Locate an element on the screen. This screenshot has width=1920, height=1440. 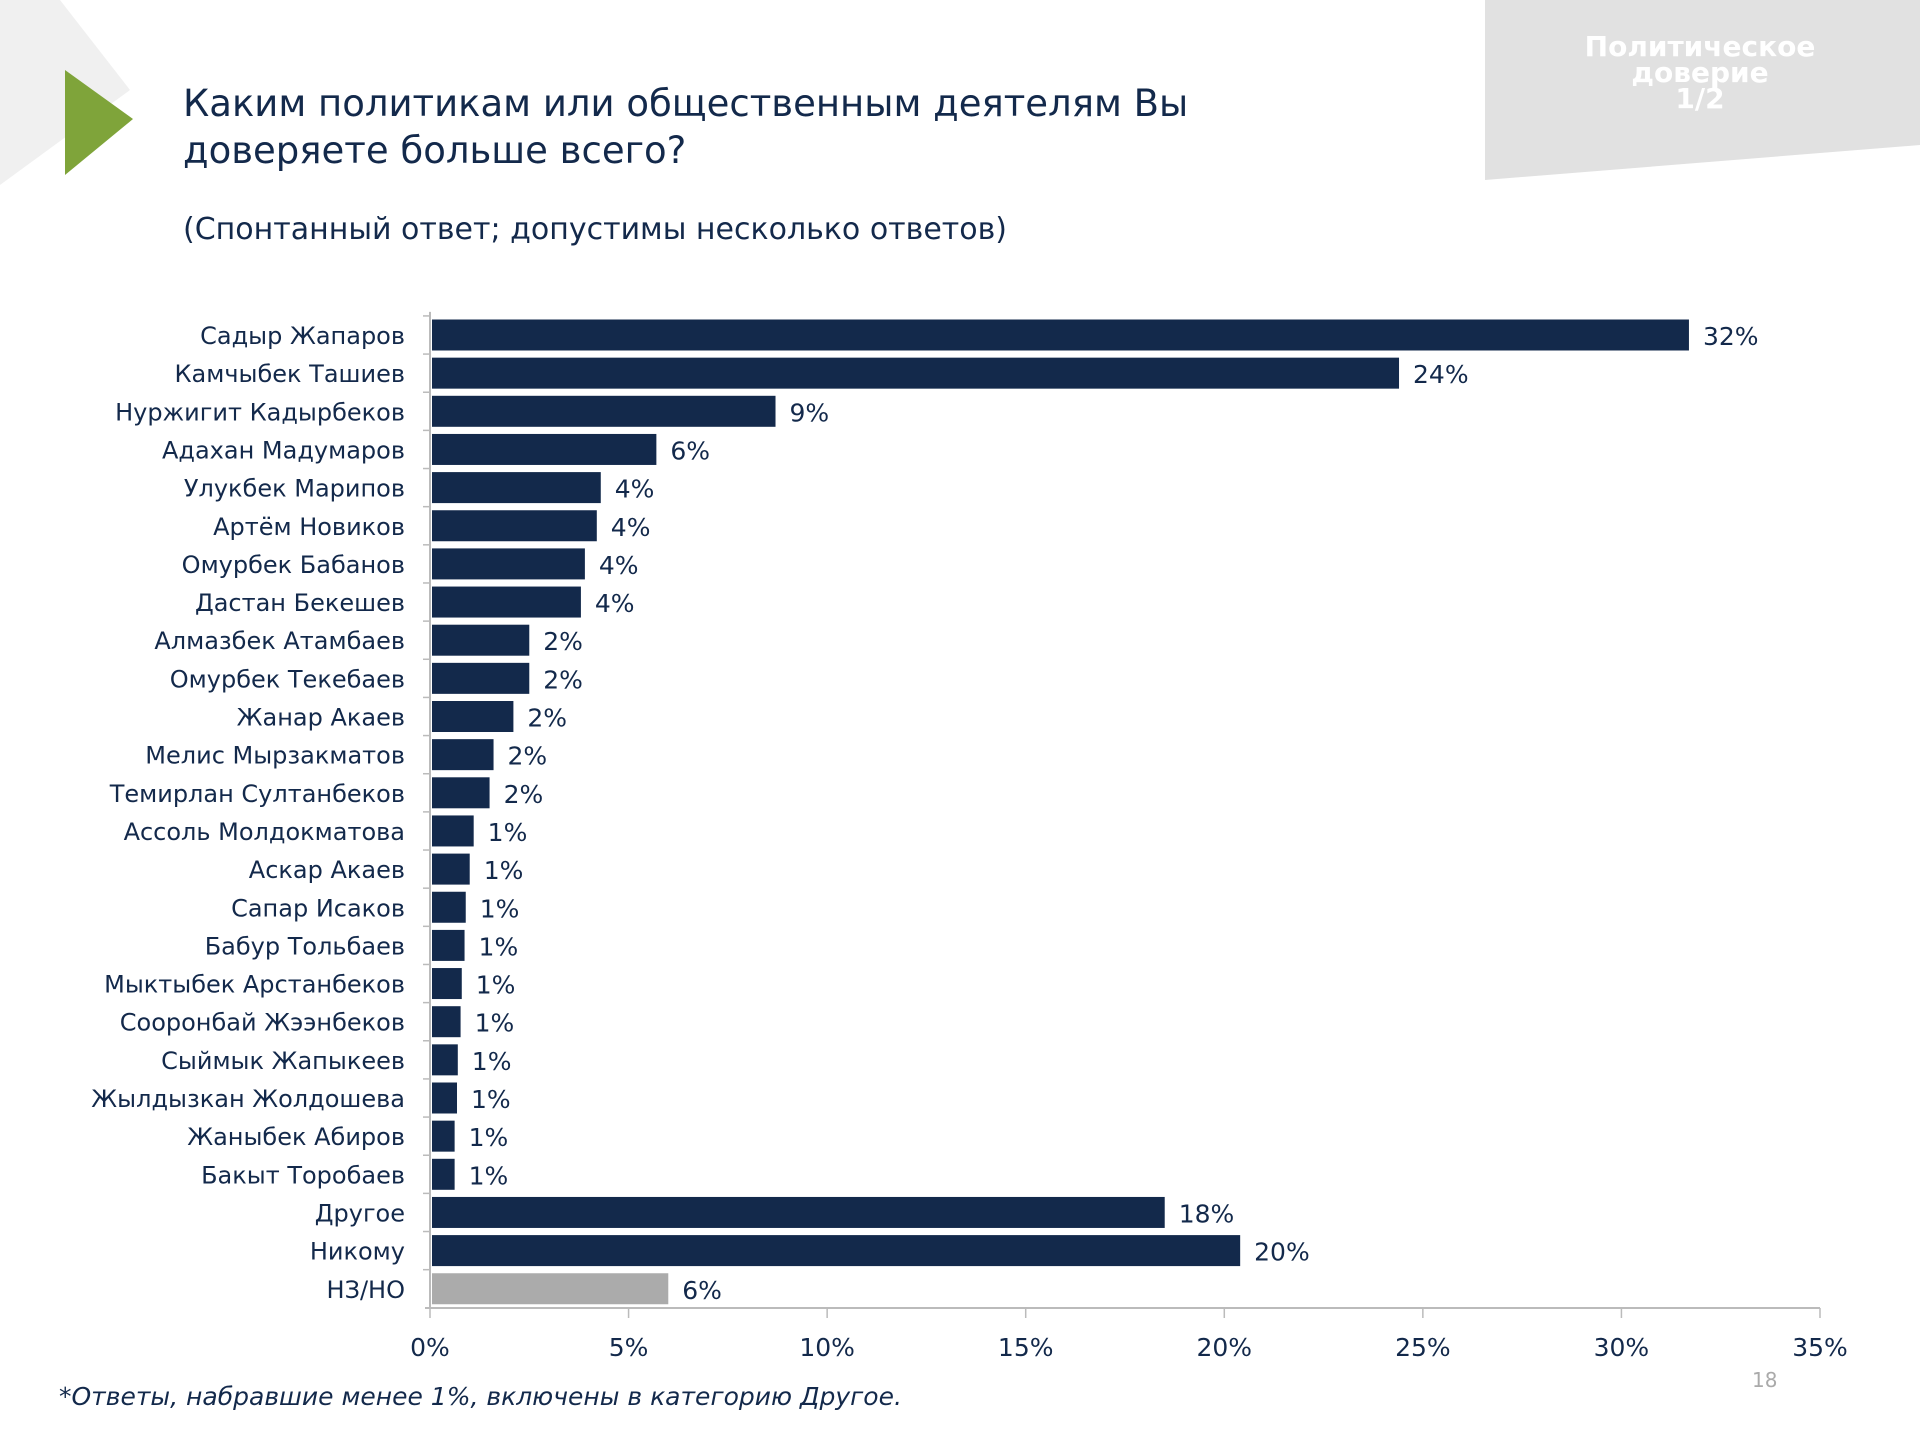
x-tick-label: 10% is located at coordinates (827, 1347).